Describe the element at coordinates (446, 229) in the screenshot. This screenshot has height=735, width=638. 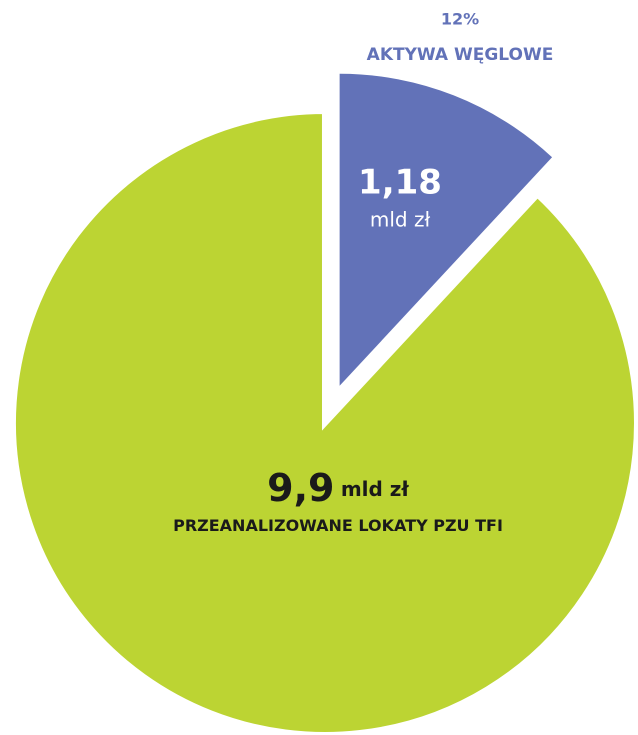
I see `pie-slice` at that location.